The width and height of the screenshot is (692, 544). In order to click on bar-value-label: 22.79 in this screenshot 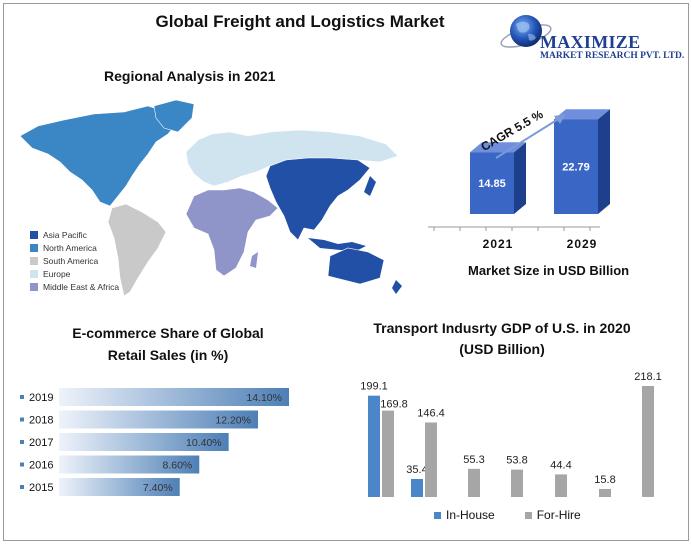, I will do `click(576, 168)`.